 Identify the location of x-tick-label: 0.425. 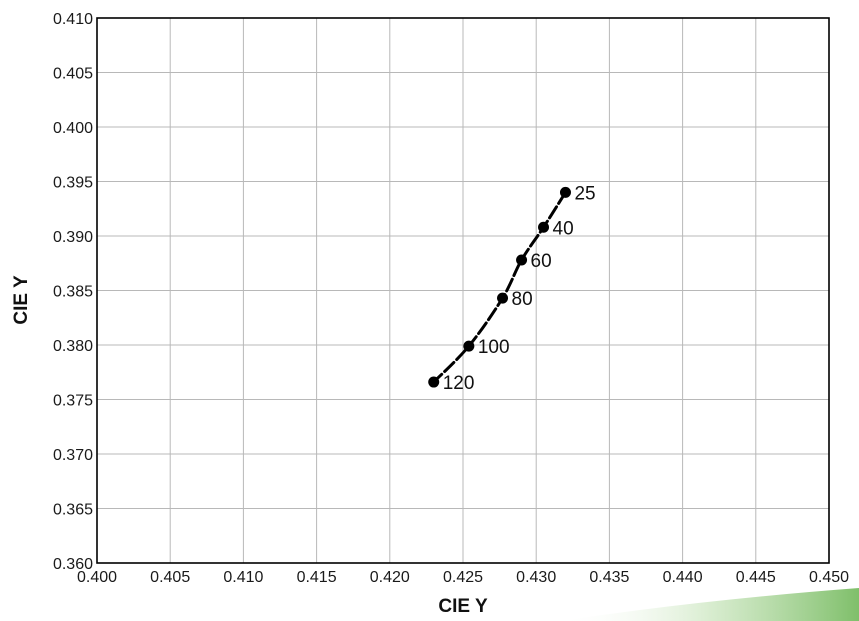
(463, 577).